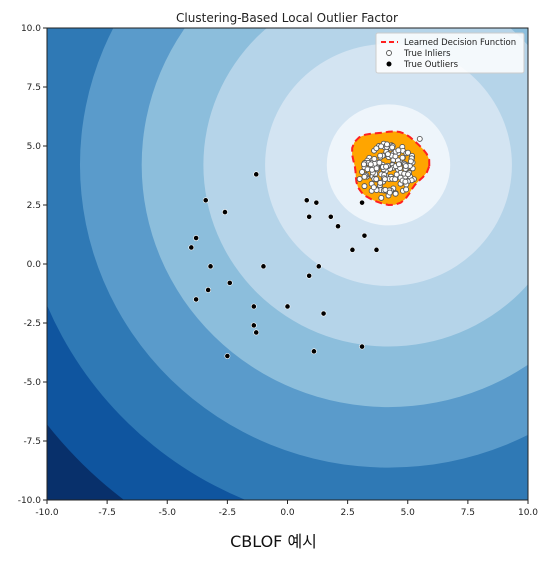 The height and width of the screenshot is (567, 547). I want to click on y-tick-label: 10.0, so click(31, 29).